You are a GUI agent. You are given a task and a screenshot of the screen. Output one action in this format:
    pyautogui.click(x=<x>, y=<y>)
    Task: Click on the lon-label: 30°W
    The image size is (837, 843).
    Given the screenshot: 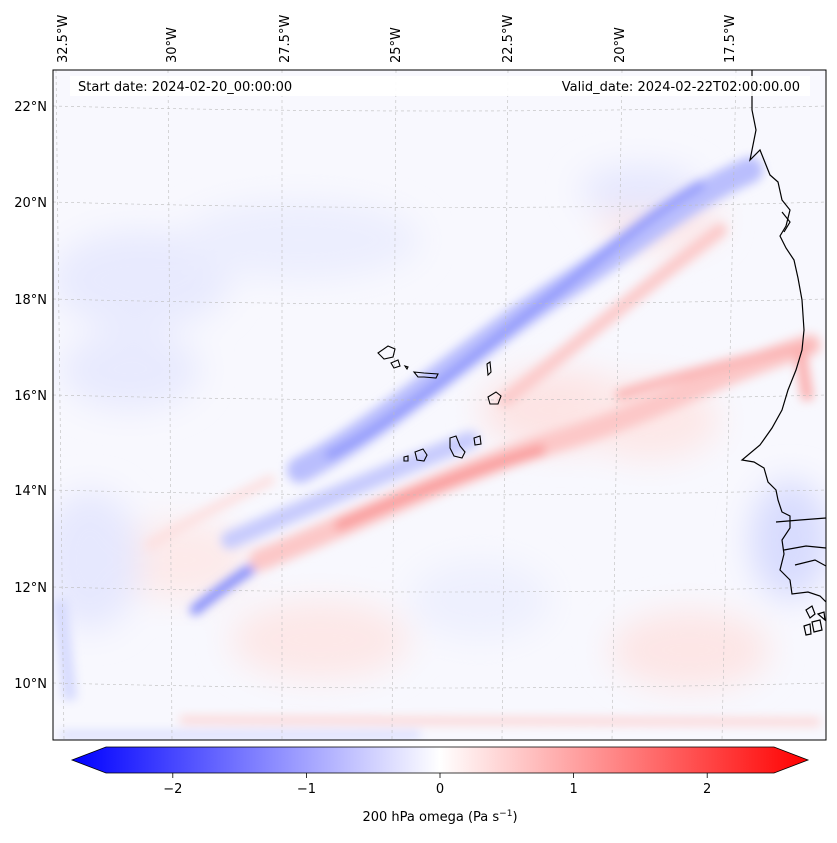 What is the action you would take?
    pyautogui.click(x=172, y=45)
    